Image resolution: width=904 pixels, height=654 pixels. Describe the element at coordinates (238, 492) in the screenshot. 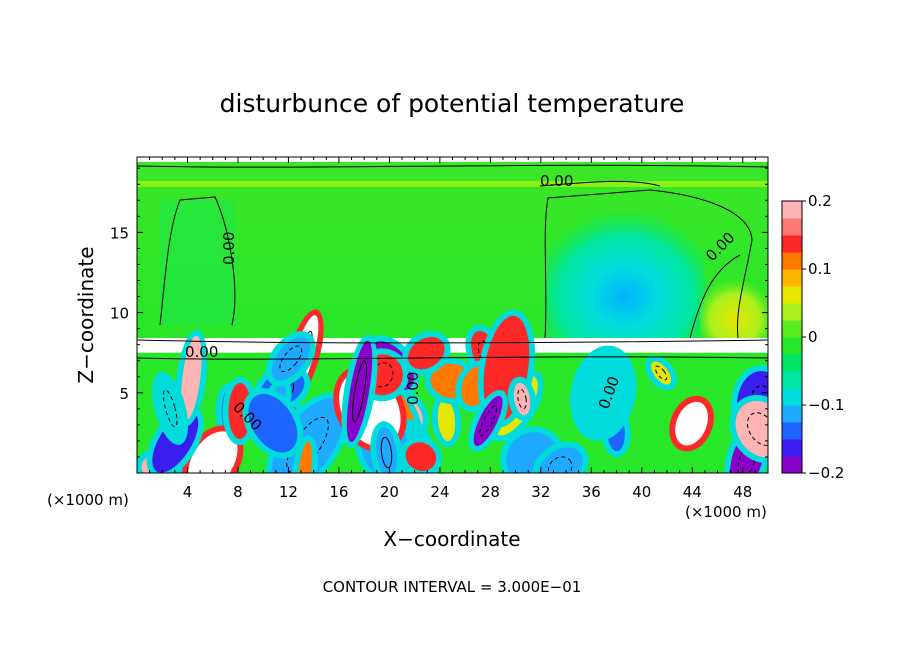

I see `x-tick-label: 8` at that location.